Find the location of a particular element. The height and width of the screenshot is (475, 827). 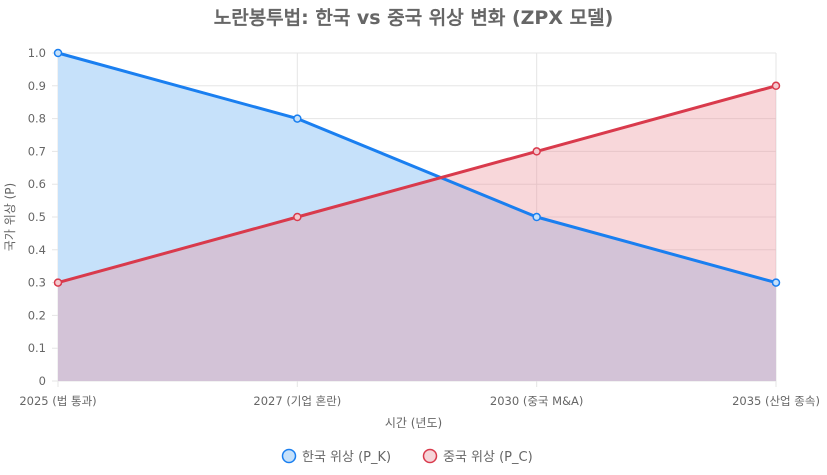

y-tick-label: 0.6 is located at coordinates (37, 184).